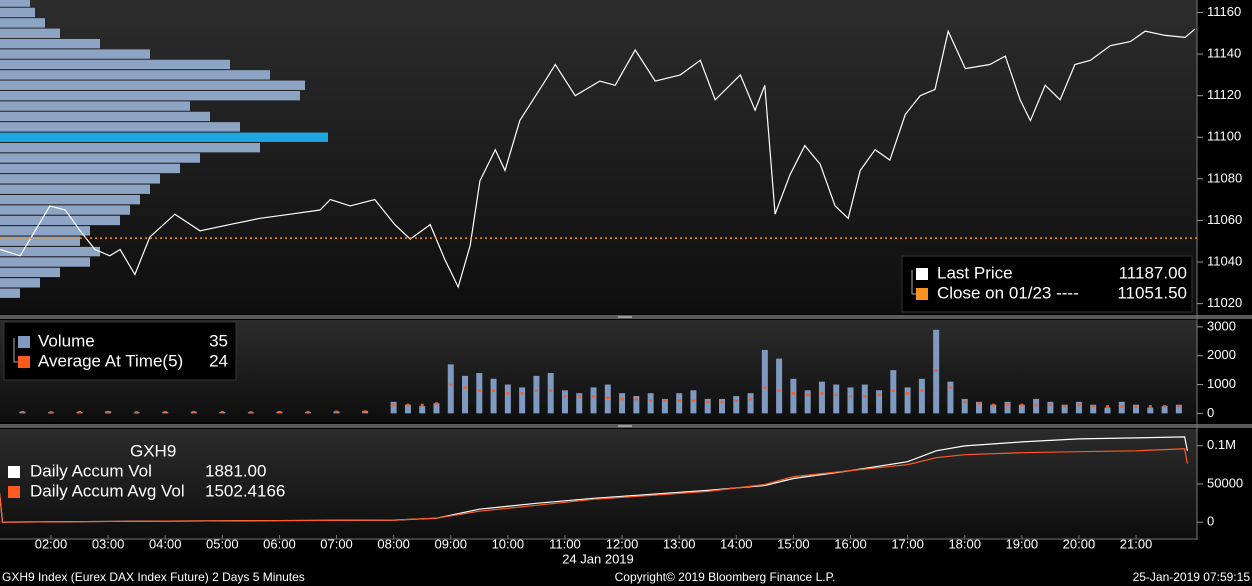 Image resolution: width=1252 pixels, height=586 pixels. Describe the element at coordinates (1022, 543) in the screenshot. I see `x-tick-label: 19:00` at that location.